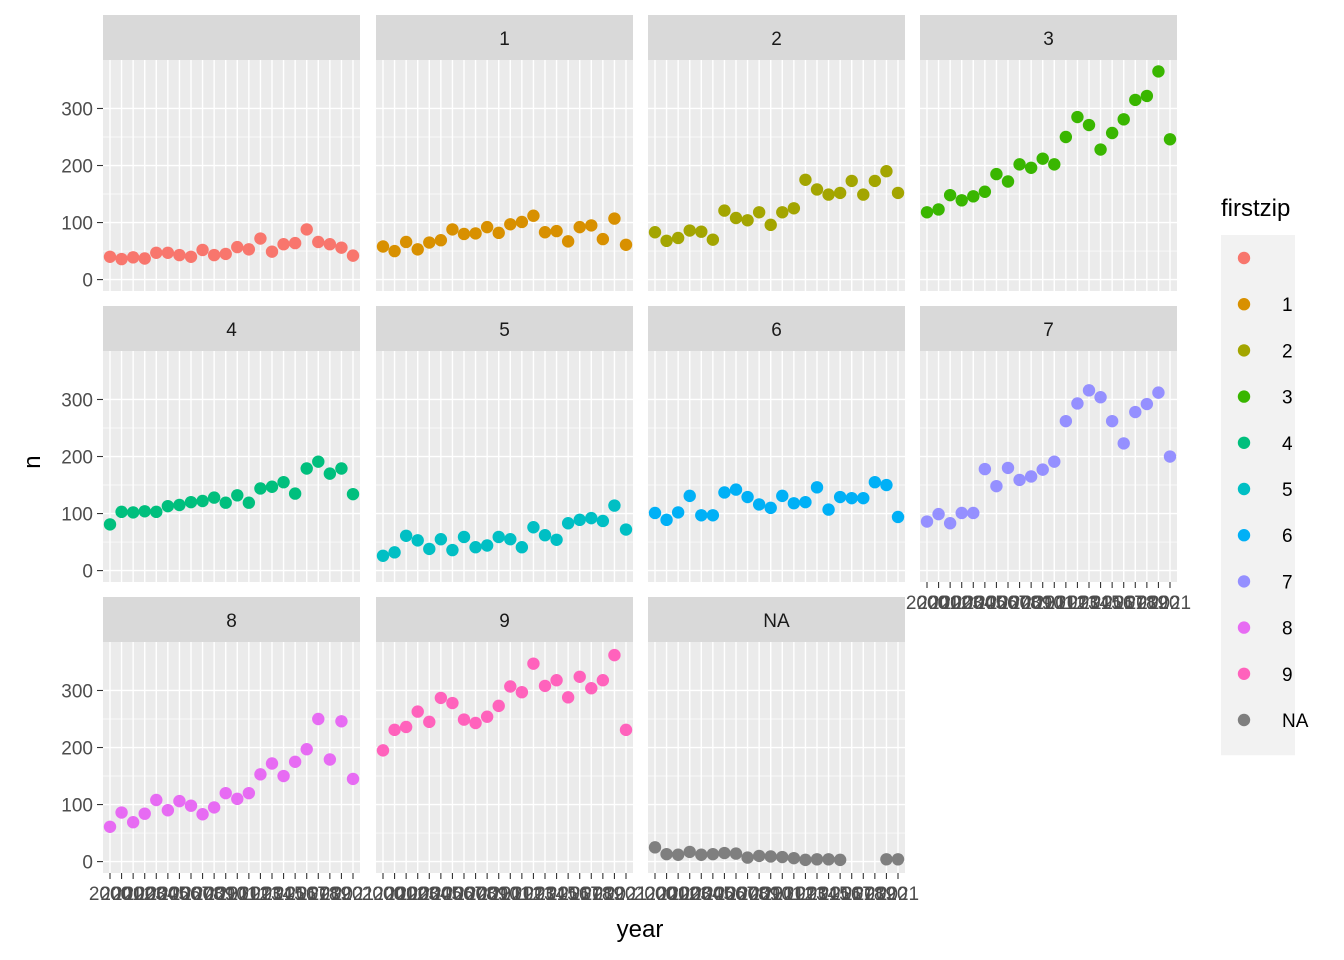 Image resolution: width=1344 pixels, height=960 pixels. What do you see at coordinates (776, 330) in the screenshot?
I see `facet-strip-label: 6` at bounding box center [776, 330].